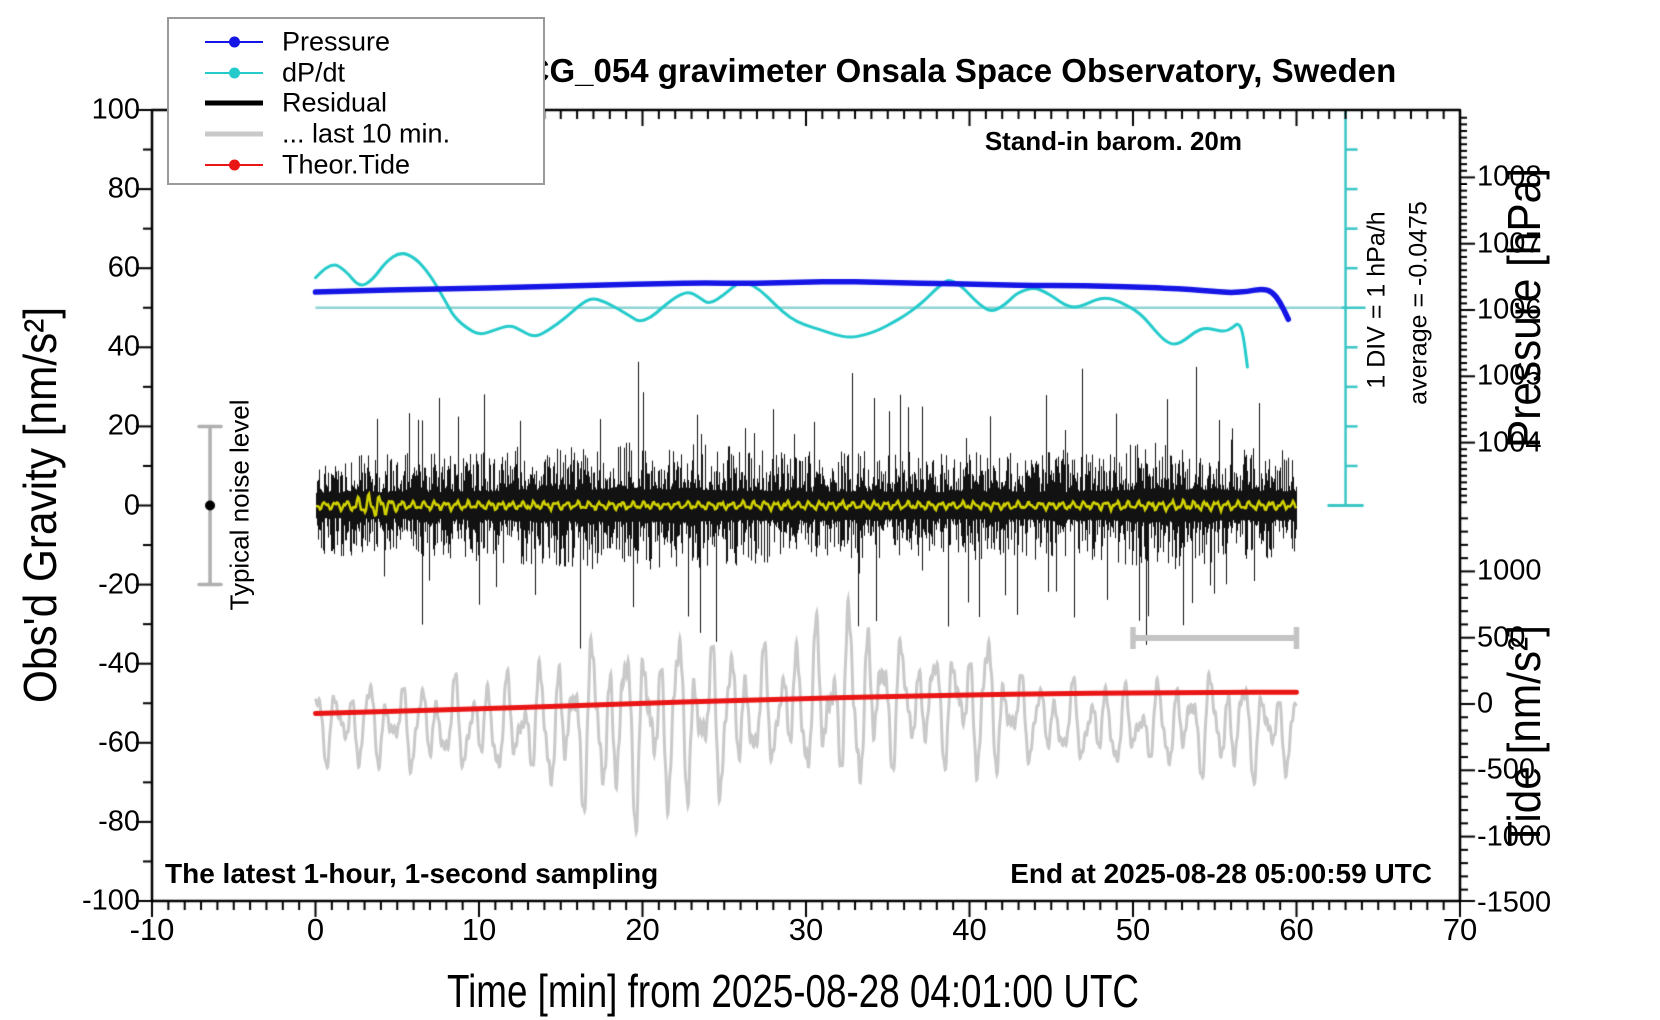 The width and height of the screenshot is (1660, 1020). I want to click on x-axis-tick-label: 70, so click(1460, 929).